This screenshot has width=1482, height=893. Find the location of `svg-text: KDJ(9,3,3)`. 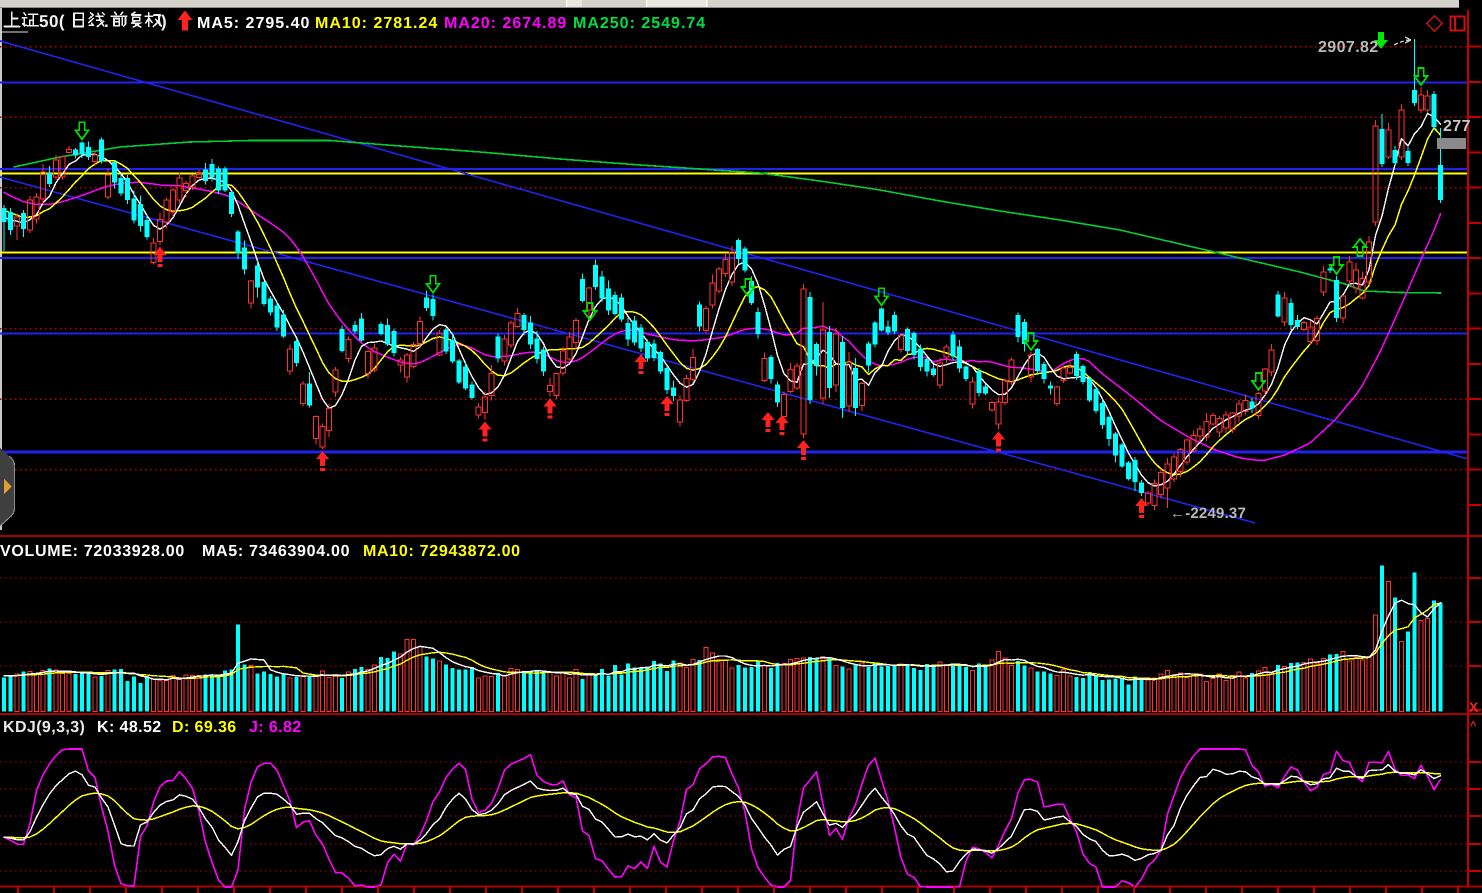

svg-text: KDJ(9,3,3) is located at coordinates (44, 727).